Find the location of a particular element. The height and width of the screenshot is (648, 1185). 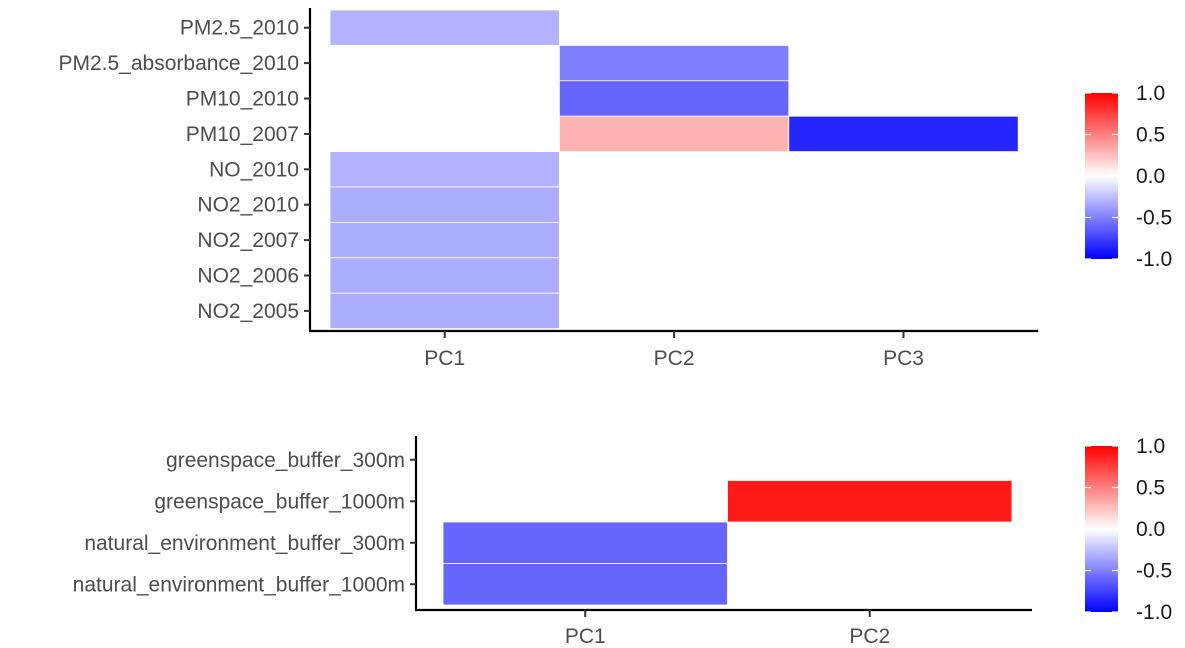

heatmap-cell-pc3-pm10-2007 is located at coordinates (903, 133).